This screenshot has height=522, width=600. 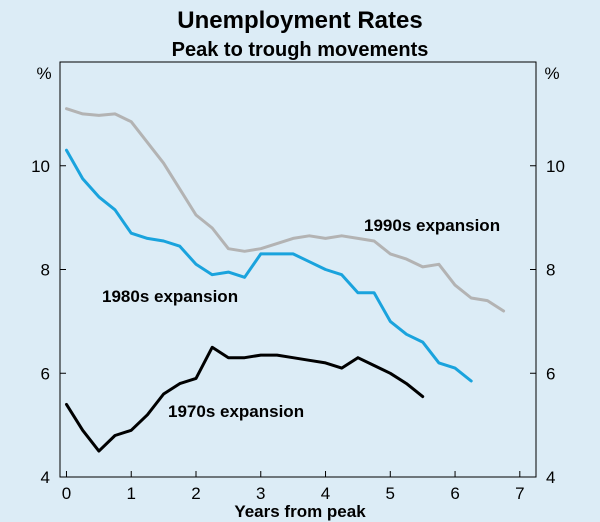 What do you see at coordinates (300, 511) in the screenshot?
I see `x-axis-label: Years from peak` at bounding box center [300, 511].